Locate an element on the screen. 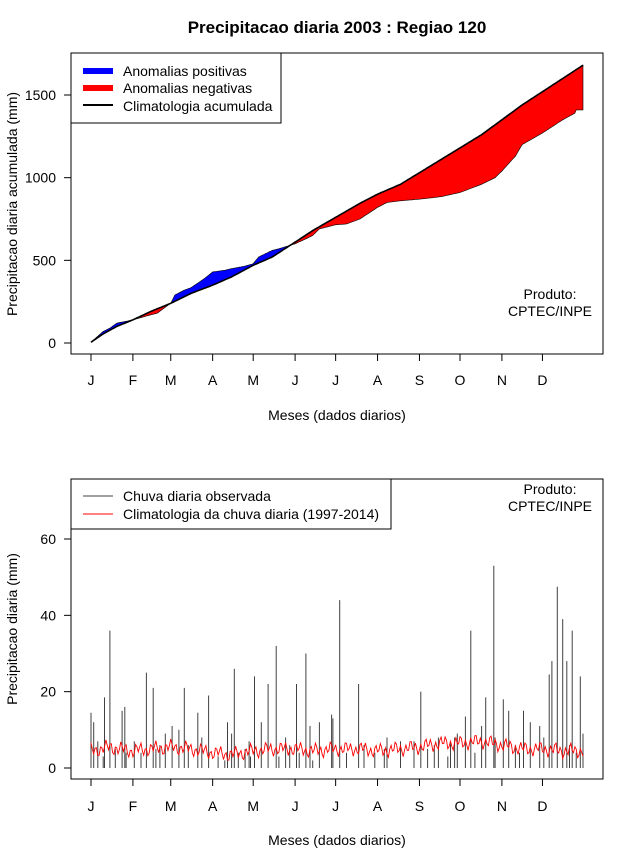 Image resolution: width=640 pixels, height=850 pixels. legend-label-observed-daily: Chuva diaria observada is located at coordinates (197, 496).